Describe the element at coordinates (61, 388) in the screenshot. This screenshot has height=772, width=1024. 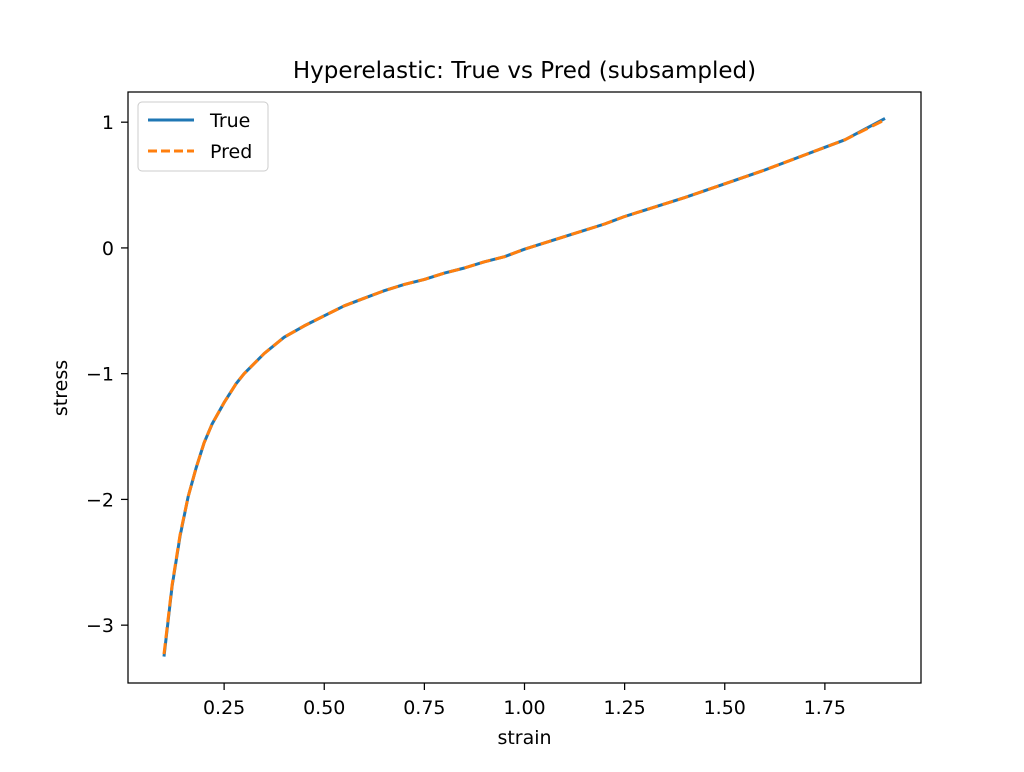
I see `y-axis-label: stress` at that location.